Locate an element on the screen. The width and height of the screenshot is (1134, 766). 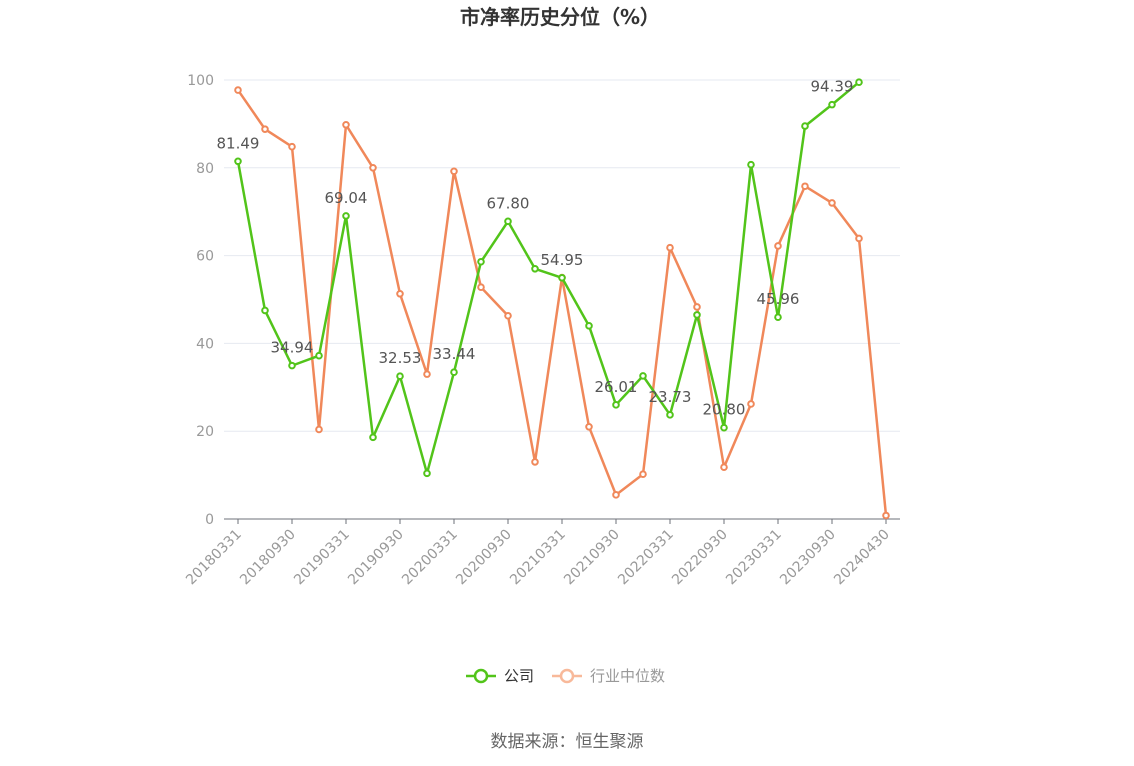
legend-item-1: 行业中位数 is located at coordinates (608, 676).